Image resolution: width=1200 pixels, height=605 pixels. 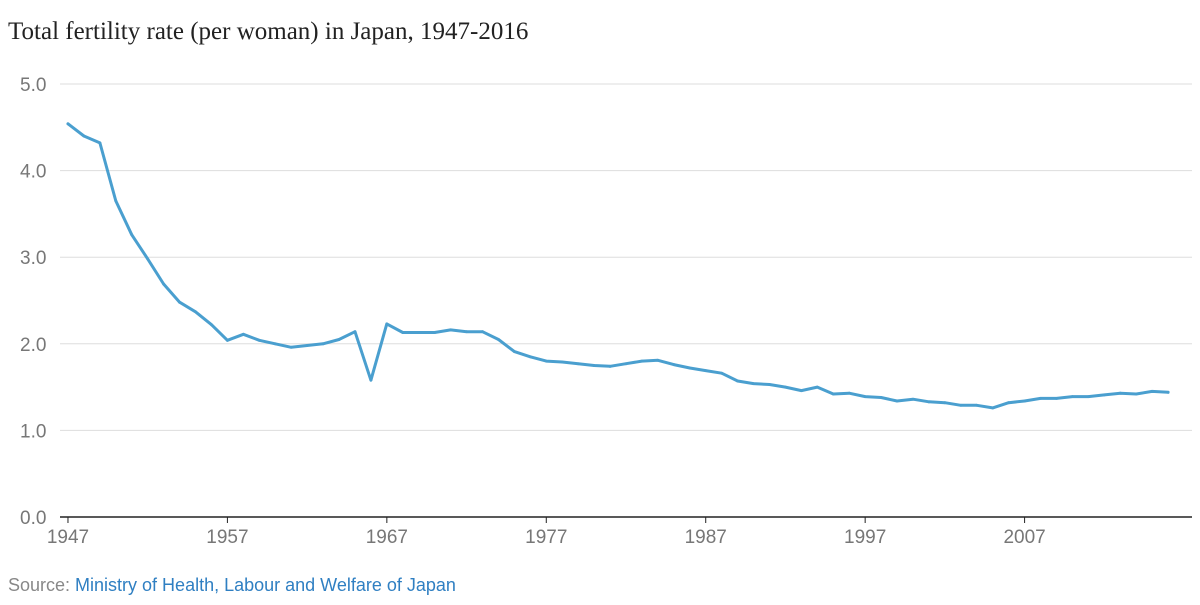 I want to click on y-tick-label: 4.0, so click(x=33, y=172).